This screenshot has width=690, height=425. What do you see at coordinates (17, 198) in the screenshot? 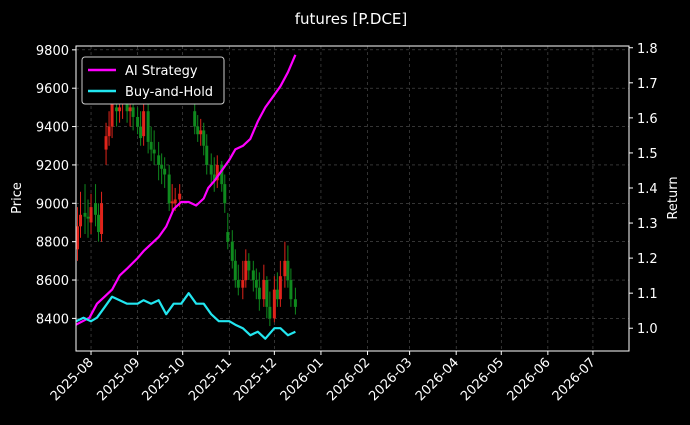
I see `y-axis-left-label: Price` at bounding box center [17, 198].